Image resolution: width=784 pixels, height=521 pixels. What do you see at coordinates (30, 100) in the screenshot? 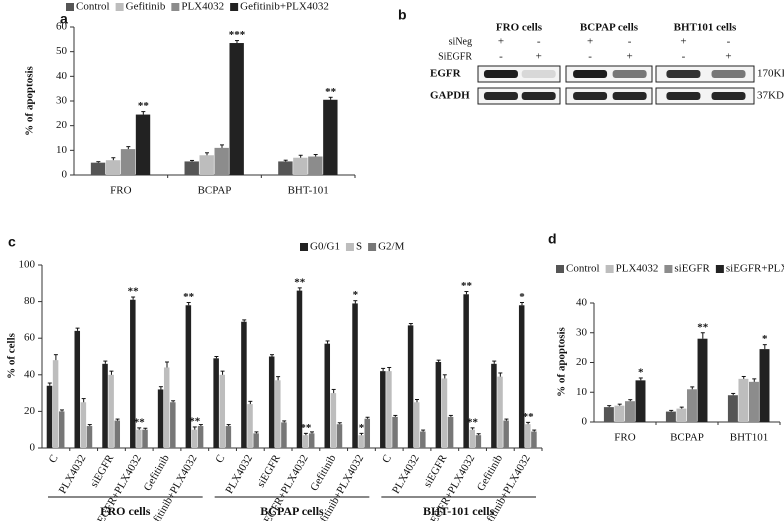
I see `y-axis-title: % of apoptosis` at bounding box center [30, 100].